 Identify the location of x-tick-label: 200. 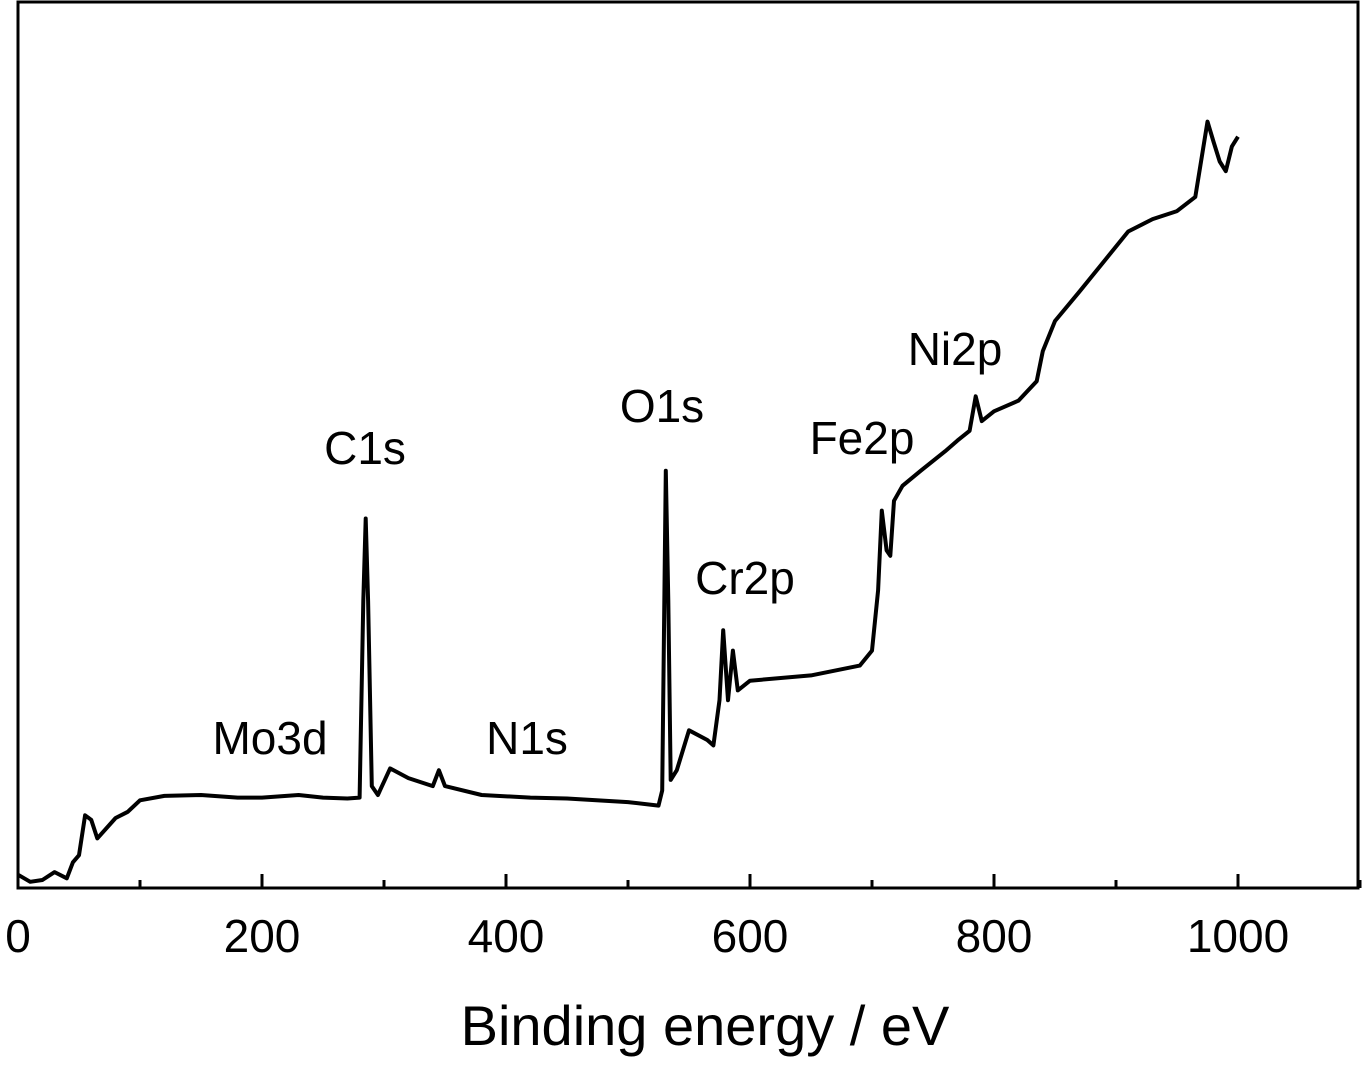
(262, 936).